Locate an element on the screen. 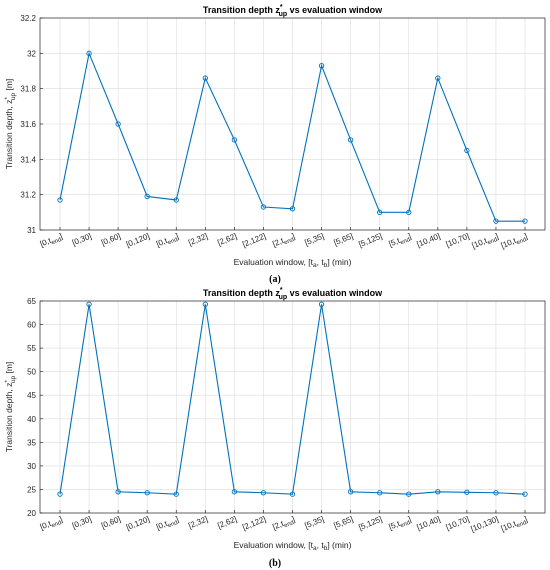 This screenshot has width=550, height=570. panel-label: (b) is located at coordinates (275, 563).